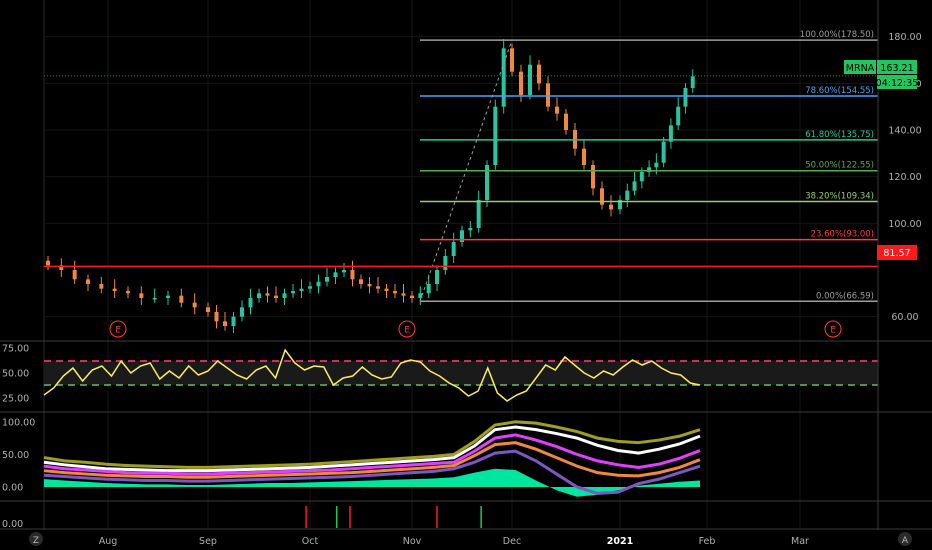 The height and width of the screenshot is (550, 932). I want to click on oscillator-pane, so click(372, 458).